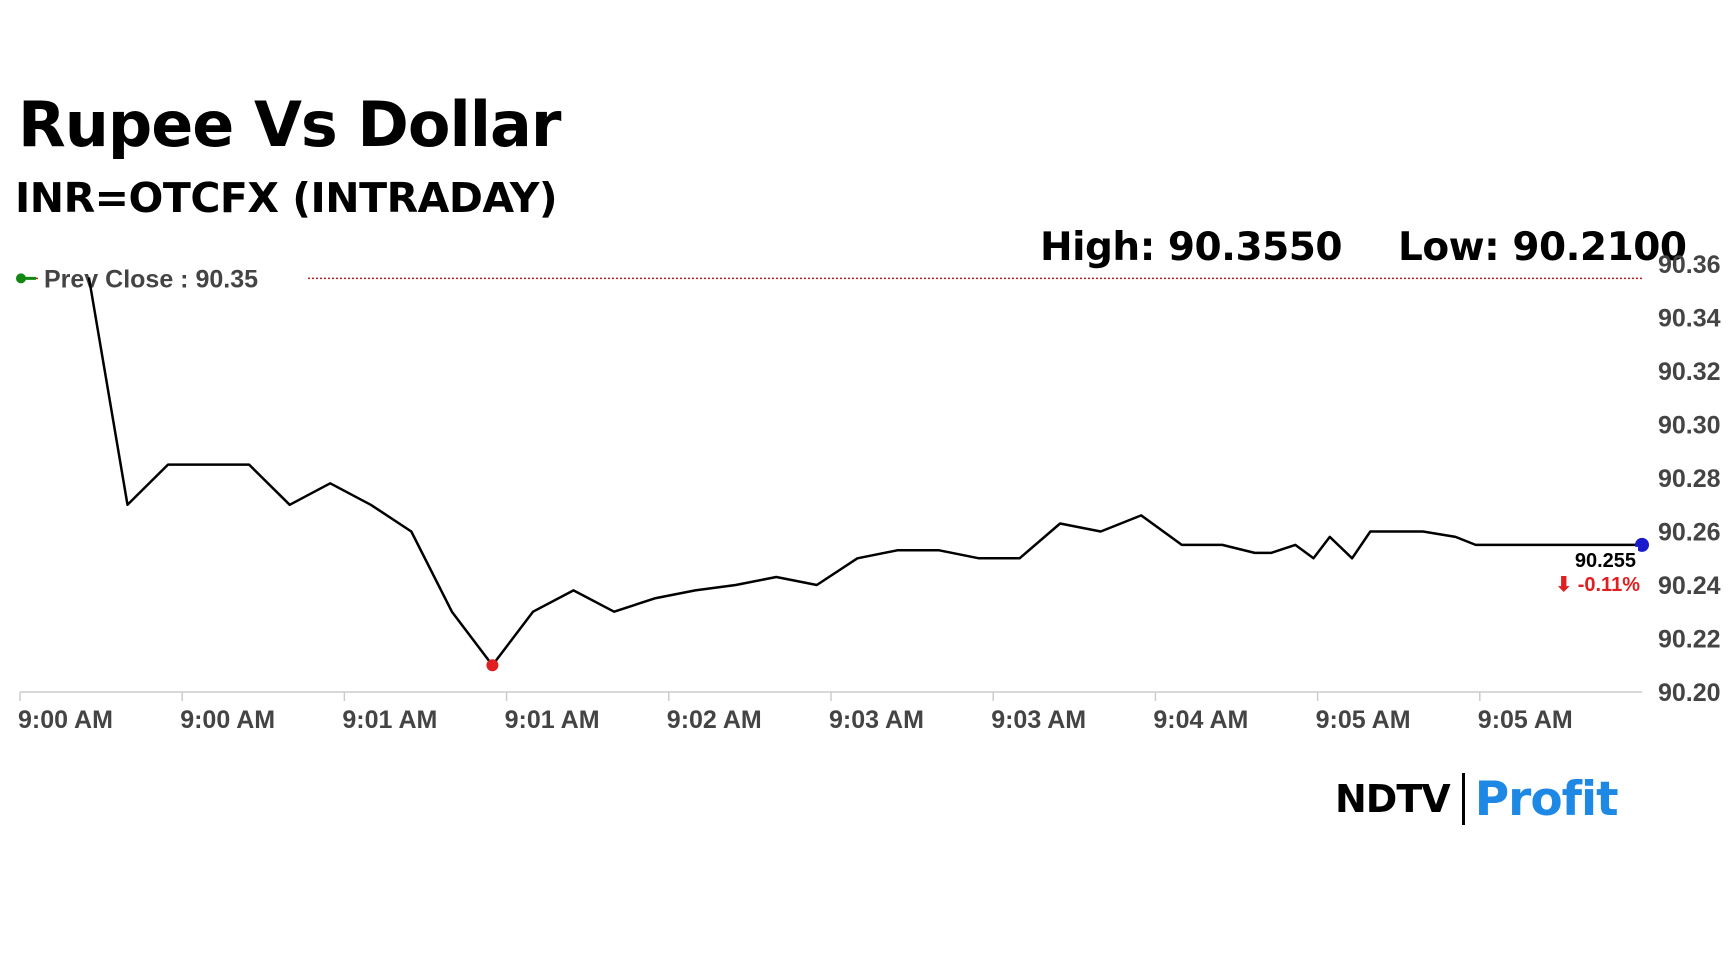  What do you see at coordinates (1200, 720) in the screenshot?
I see `x-tick-label: 9:04 AM` at bounding box center [1200, 720].